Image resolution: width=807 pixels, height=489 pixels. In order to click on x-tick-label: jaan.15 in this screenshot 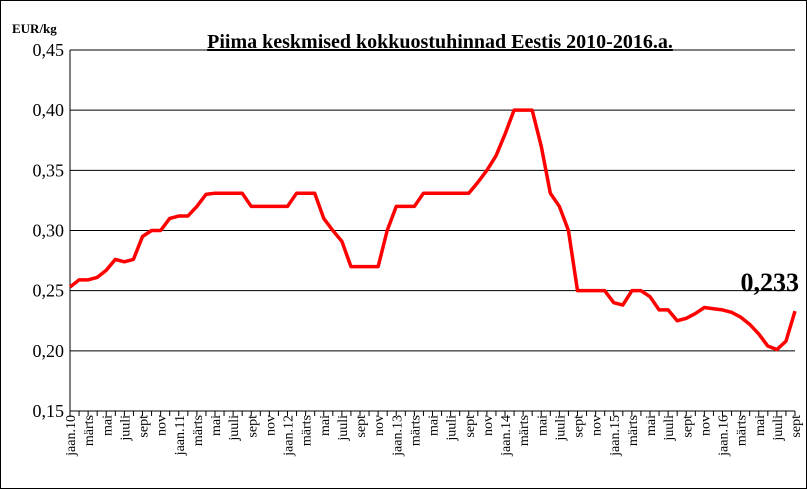, I will do `click(615, 436)`.